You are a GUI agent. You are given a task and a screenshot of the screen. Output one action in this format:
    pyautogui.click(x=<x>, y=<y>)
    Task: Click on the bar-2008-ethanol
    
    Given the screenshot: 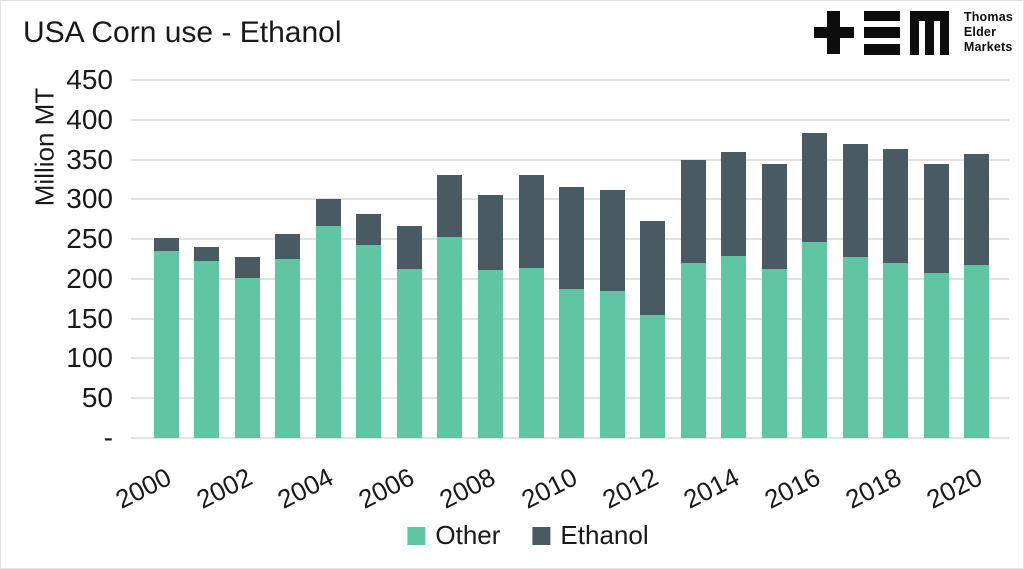 What is the action you would take?
    pyautogui.click(x=491, y=233)
    